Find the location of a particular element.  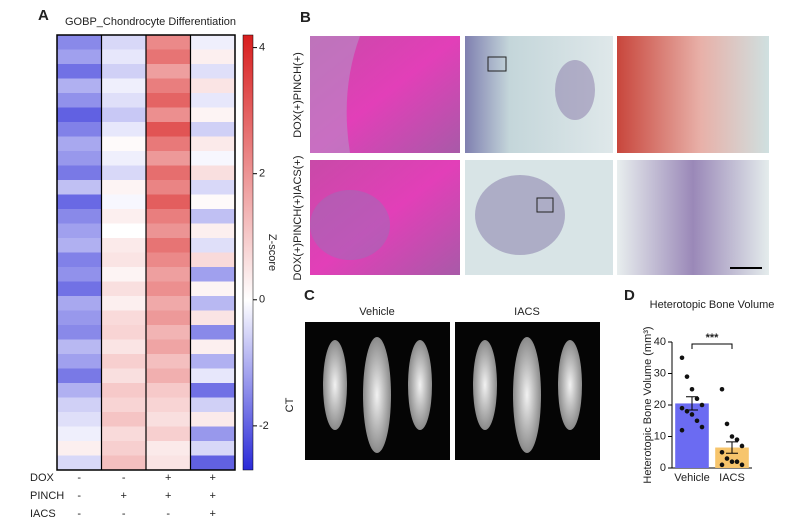

y-tick-label: 40 is located at coordinates (660, 342).